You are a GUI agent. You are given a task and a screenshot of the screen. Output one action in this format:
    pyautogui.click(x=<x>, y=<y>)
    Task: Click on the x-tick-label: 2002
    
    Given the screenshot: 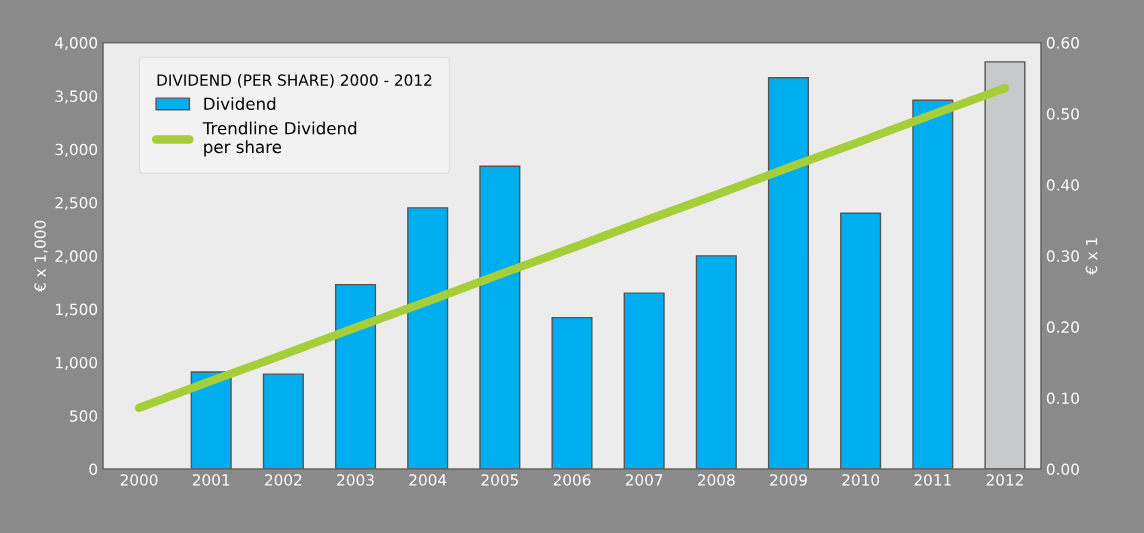 What is the action you would take?
    pyautogui.click(x=283, y=480)
    